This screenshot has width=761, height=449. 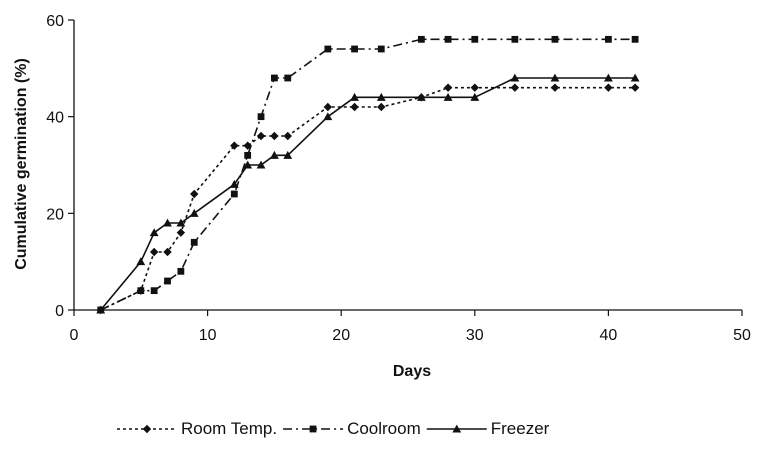 I want to click on x-tick-label: 0, so click(x=74, y=335).